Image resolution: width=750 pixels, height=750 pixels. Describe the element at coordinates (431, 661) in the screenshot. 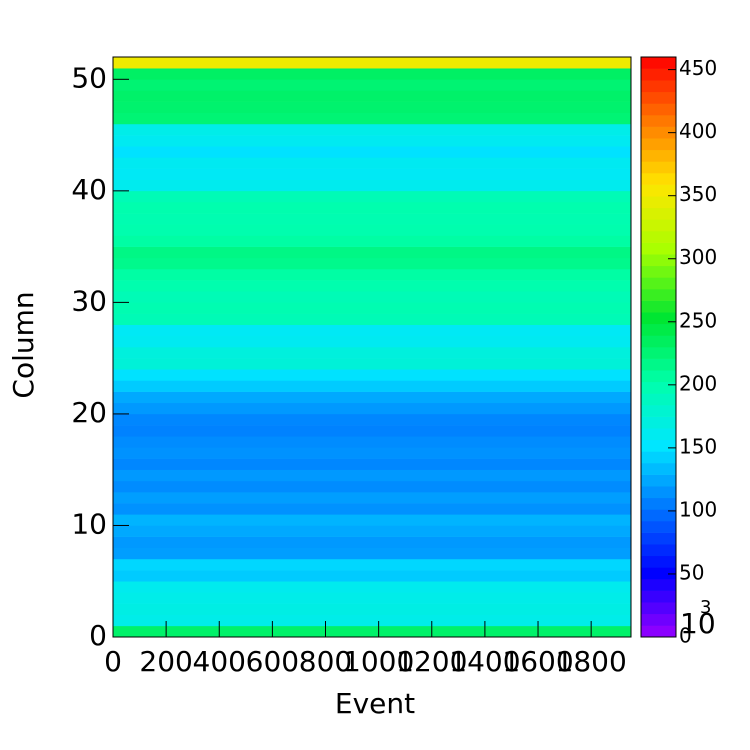

I see `x-tick-label: 1200` at that location.